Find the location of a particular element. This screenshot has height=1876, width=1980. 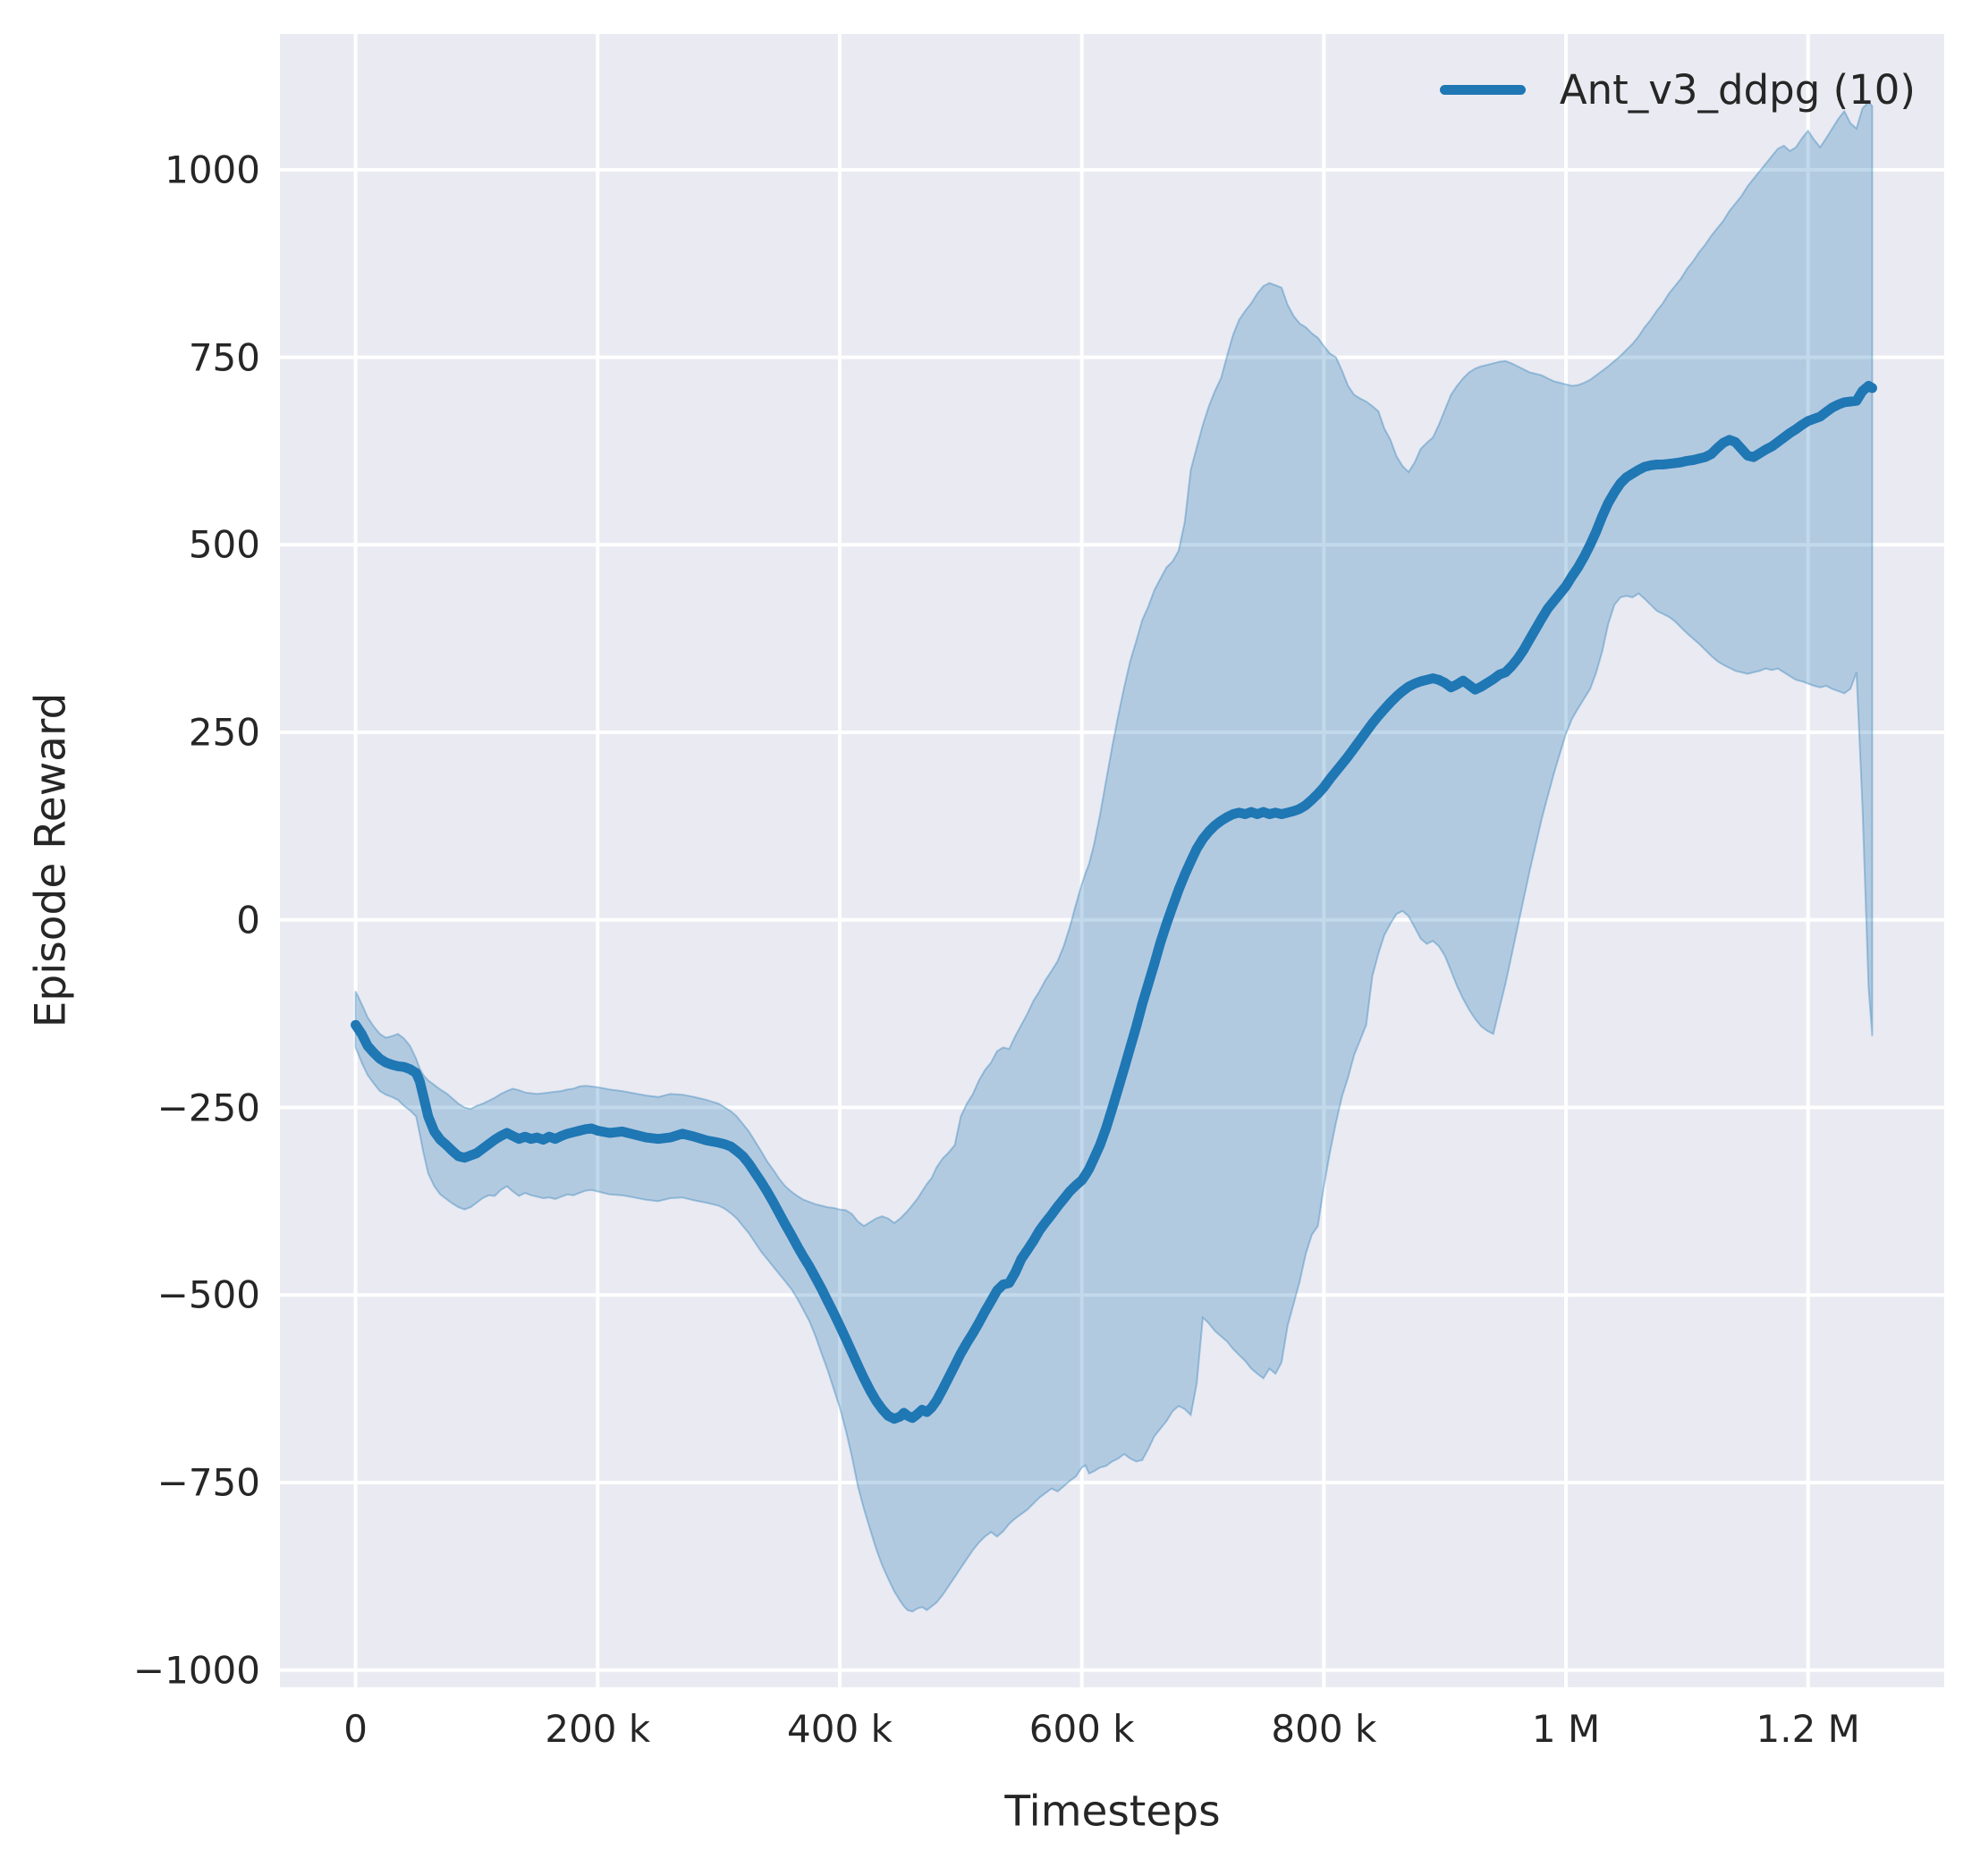

x-tick-label: 1.2 M is located at coordinates (1808, 1729).